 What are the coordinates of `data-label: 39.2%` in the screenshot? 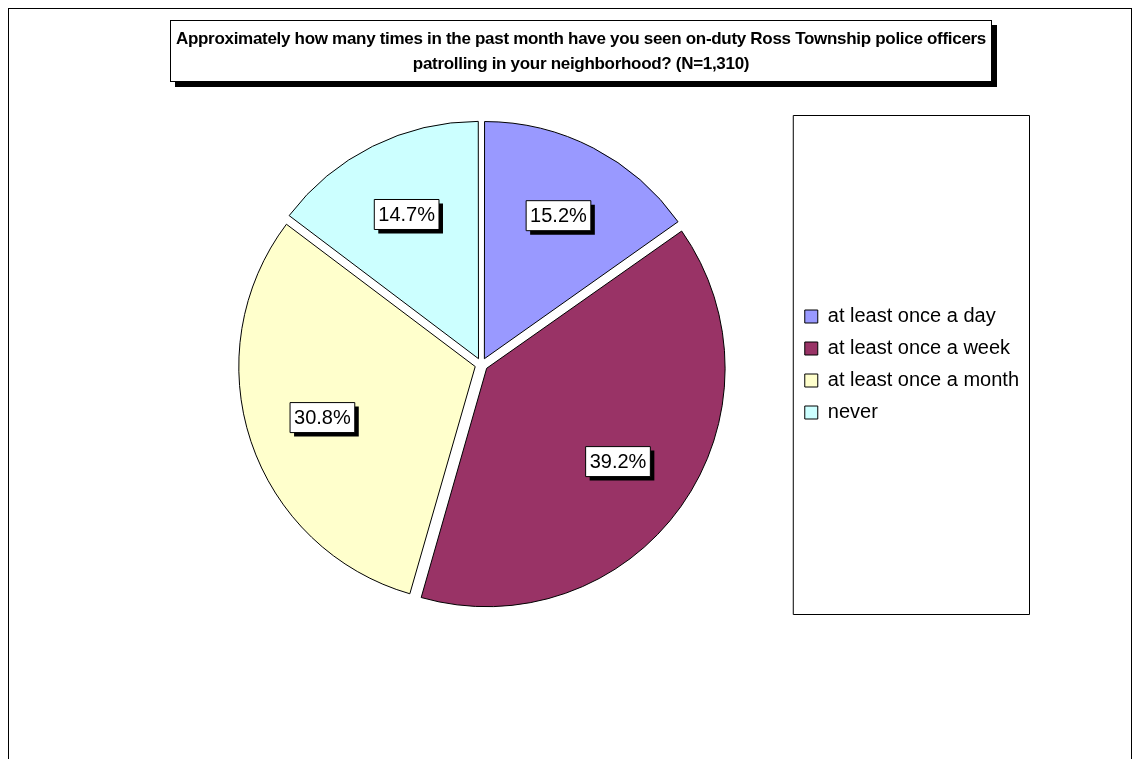 It's located at (618, 461).